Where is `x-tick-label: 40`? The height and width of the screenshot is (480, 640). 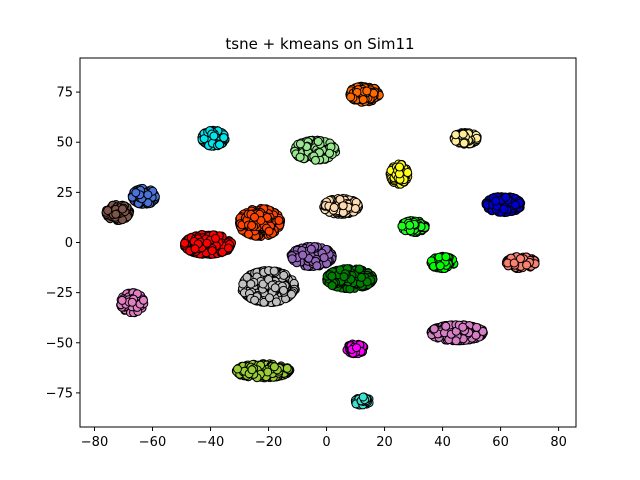
x-tick-label: 40 is located at coordinates (442, 442).